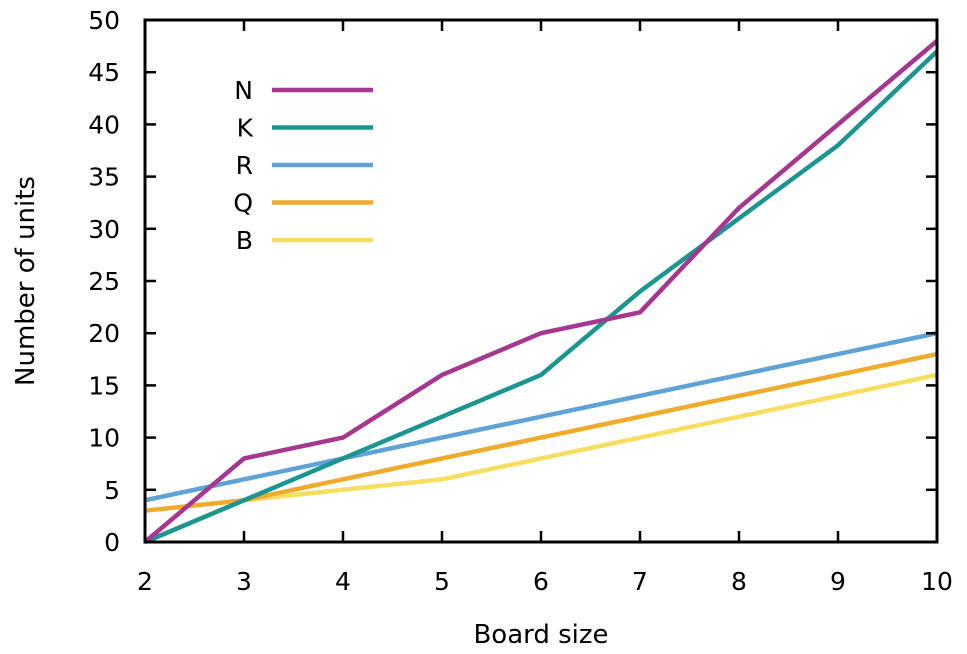 This screenshot has height=654, width=967. What do you see at coordinates (104, 20) in the screenshot?
I see `y-tick-label: 50` at bounding box center [104, 20].